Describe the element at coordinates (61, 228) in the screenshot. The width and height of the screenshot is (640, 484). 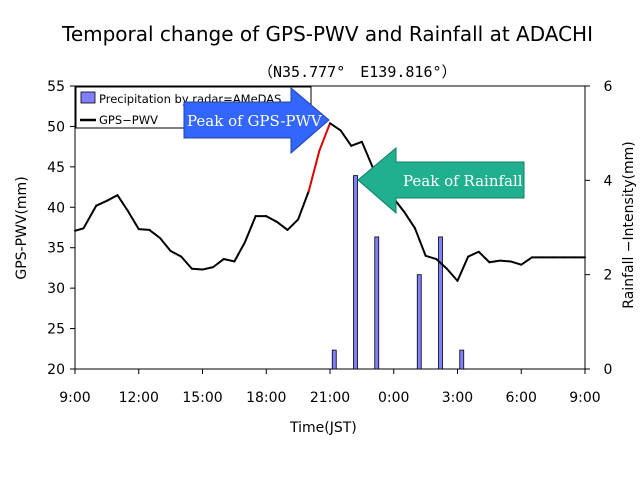
I see `y-left-axis: 20 25 30 35 40 45 50 55` at that location.